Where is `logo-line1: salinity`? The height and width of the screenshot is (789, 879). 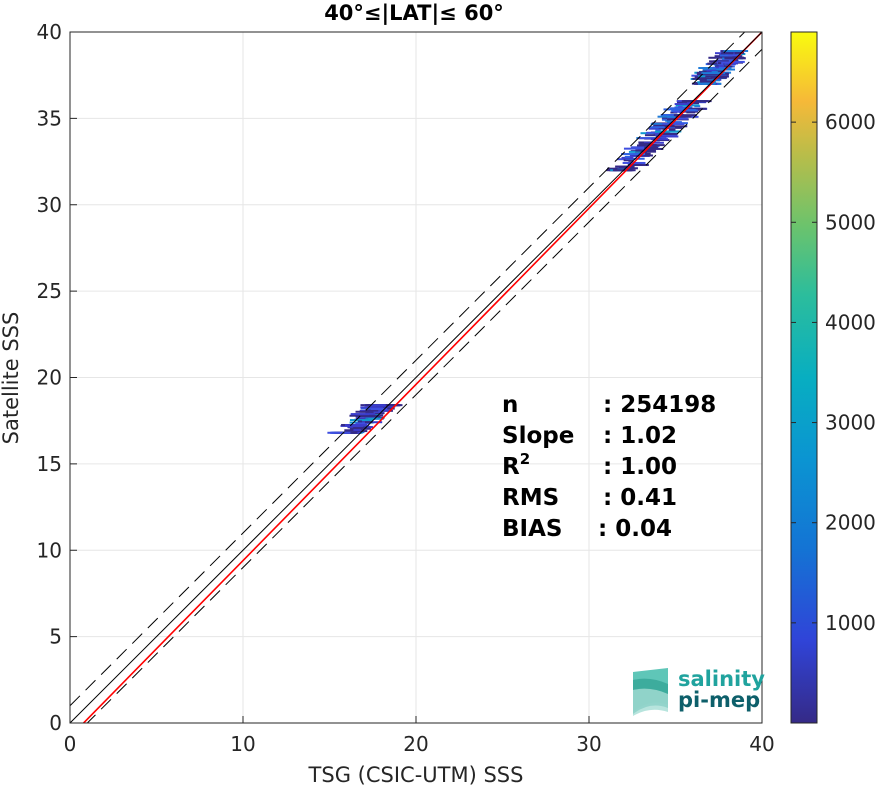 logo-line1: salinity is located at coordinates (721, 679).